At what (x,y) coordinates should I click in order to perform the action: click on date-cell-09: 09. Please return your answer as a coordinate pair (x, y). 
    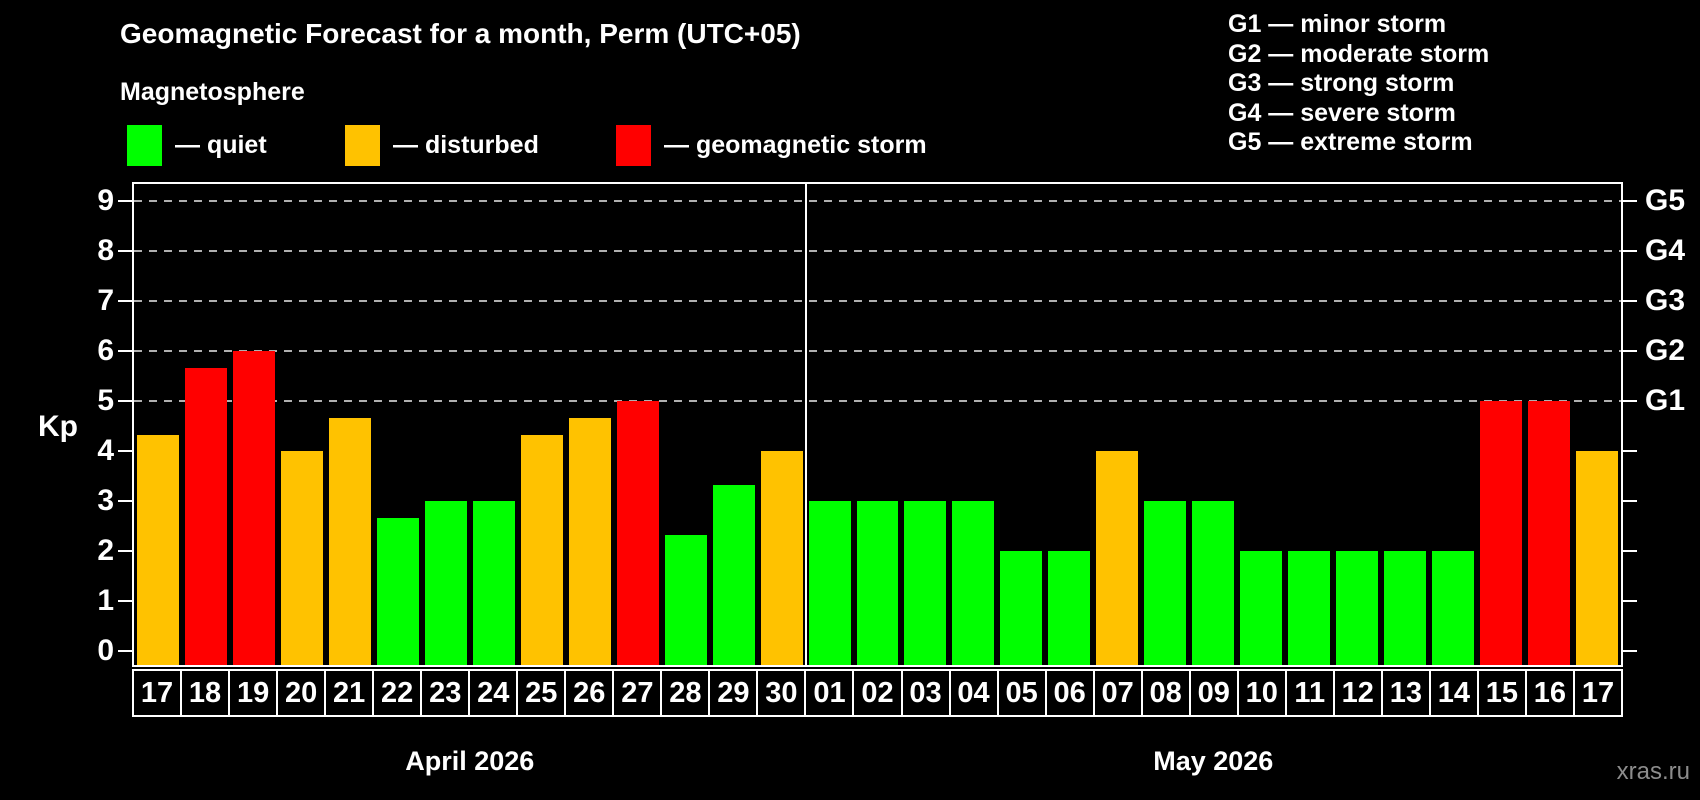
    Looking at the image, I should click on (1212, 693).